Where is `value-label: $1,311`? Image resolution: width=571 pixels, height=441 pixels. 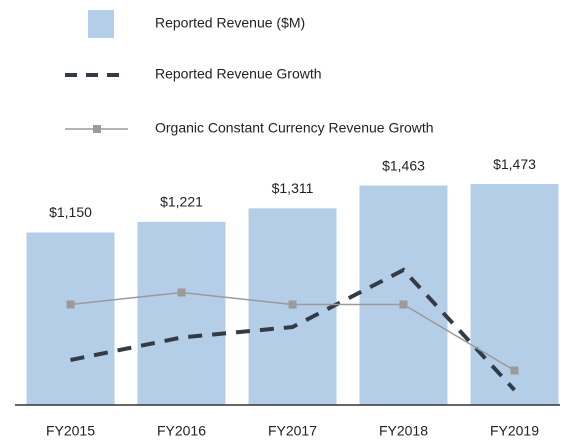 value-label: $1,311 is located at coordinates (293, 188).